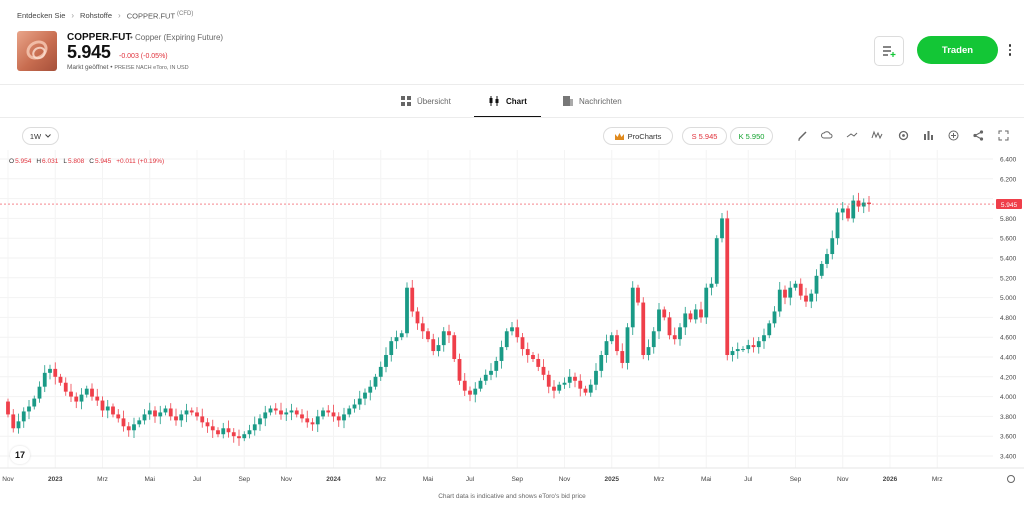 This screenshot has width=1024, height=507. What do you see at coordinates (140, 161) in the screenshot?
I see `ohlc-change: +0.011 (+0.19%)` at bounding box center [140, 161].